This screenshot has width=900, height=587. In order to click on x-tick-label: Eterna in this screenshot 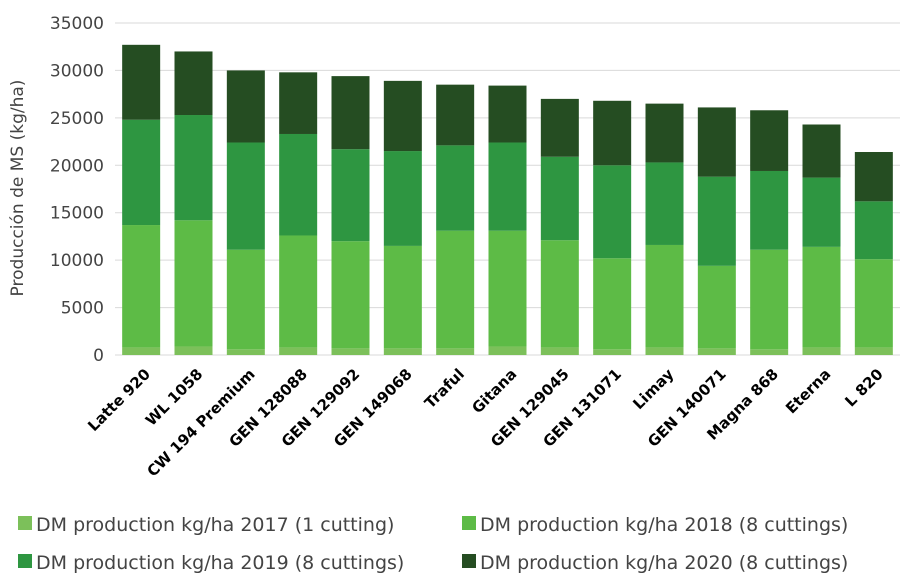, I will do `click(808, 391)`.